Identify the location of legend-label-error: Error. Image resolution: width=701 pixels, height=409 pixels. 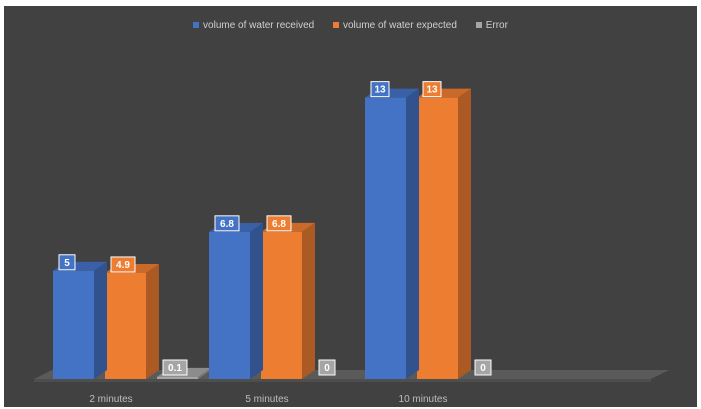
(496, 25).